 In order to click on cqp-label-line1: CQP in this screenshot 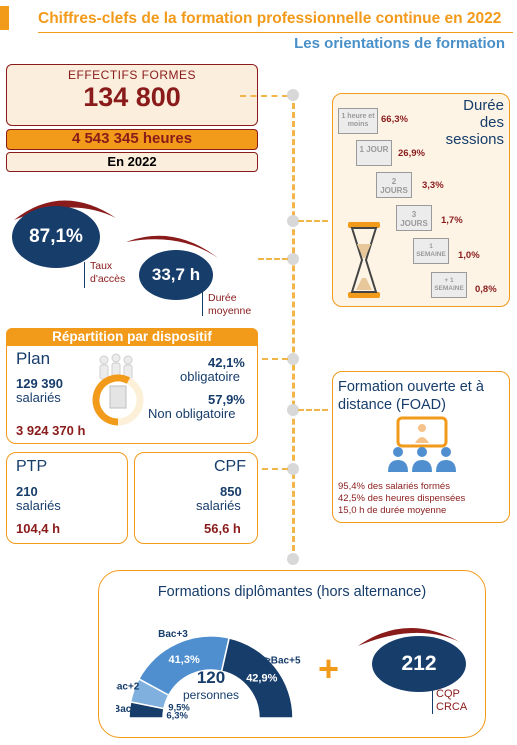, I will do `click(448, 694)`.